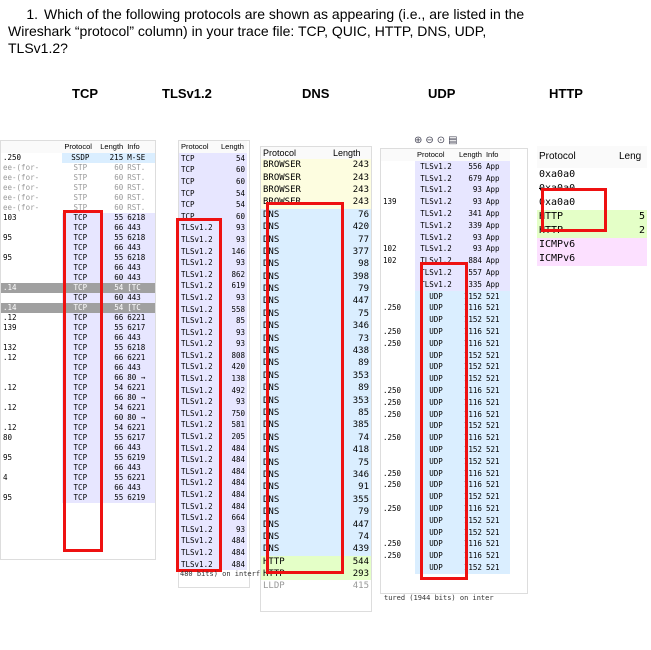 This screenshot has height=650, width=651. What do you see at coordinates (213, 379) in the screenshot?
I see `packet-row: TLSv1.2 138` at bounding box center [213, 379].